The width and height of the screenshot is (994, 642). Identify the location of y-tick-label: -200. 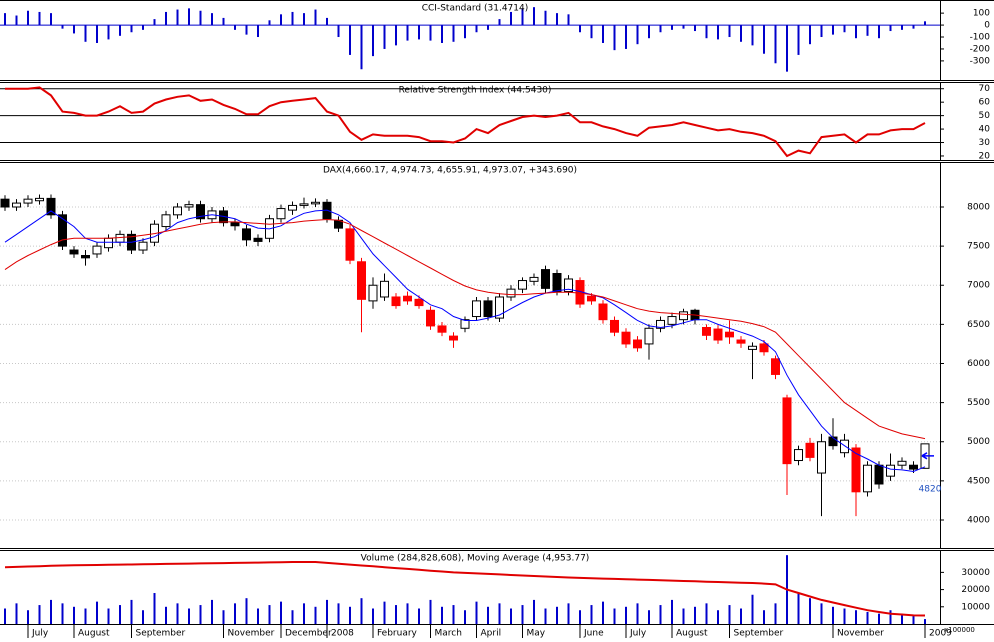
(980, 49).